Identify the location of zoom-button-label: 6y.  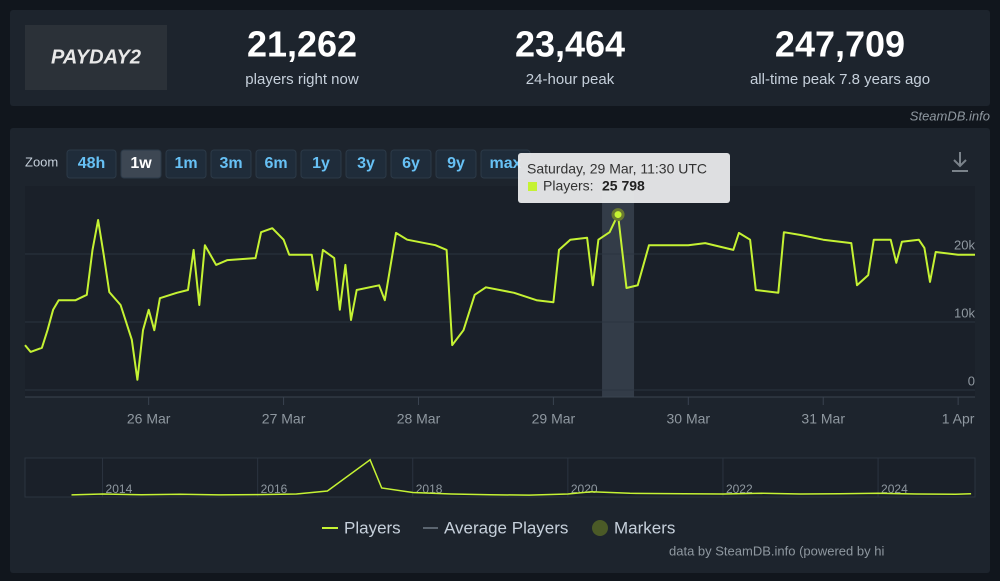
(411, 163).